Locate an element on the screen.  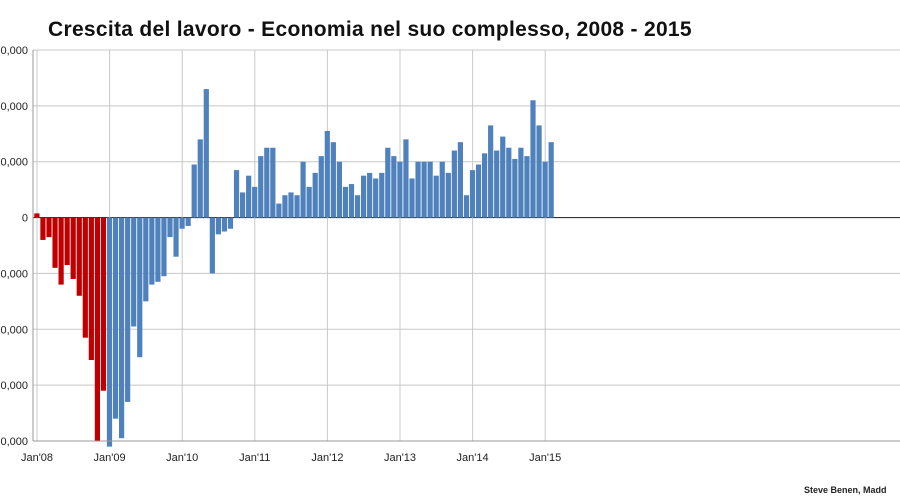
y-tick-label: -600,000 is located at coordinates (14, 386).